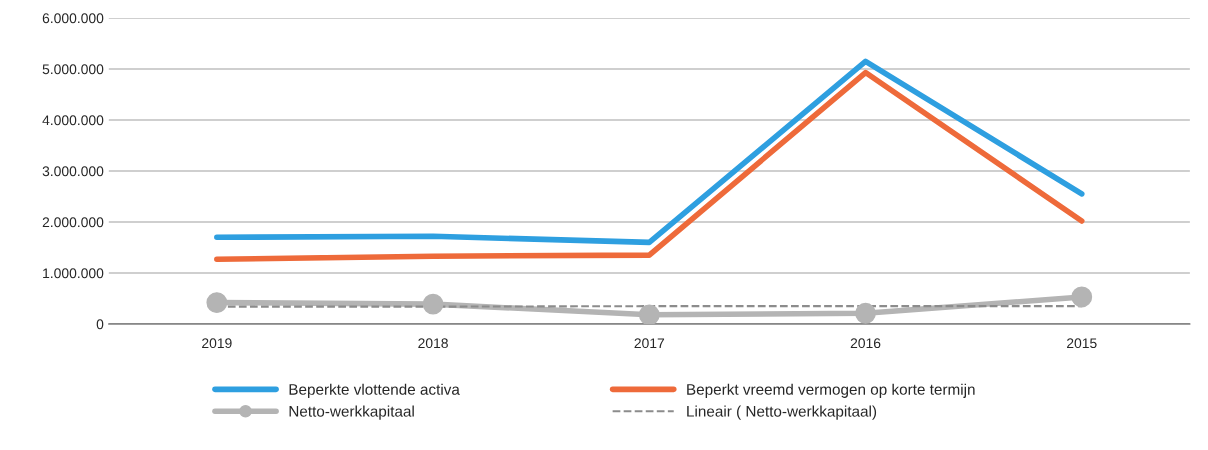  I want to click on x-tick-label: 2016, so click(865, 343).